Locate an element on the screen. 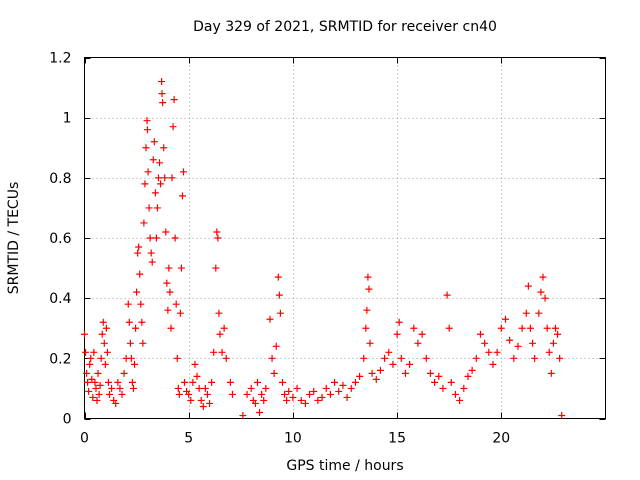 The image size is (640, 480). y-tick-label: 0.8 is located at coordinates (60, 179).